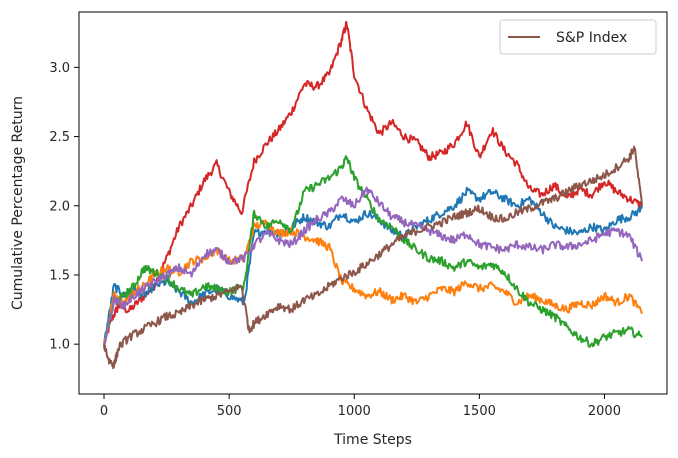  Describe the element at coordinates (604, 411) in the screenshot. I see `x-tick-label: 2000` at that location.